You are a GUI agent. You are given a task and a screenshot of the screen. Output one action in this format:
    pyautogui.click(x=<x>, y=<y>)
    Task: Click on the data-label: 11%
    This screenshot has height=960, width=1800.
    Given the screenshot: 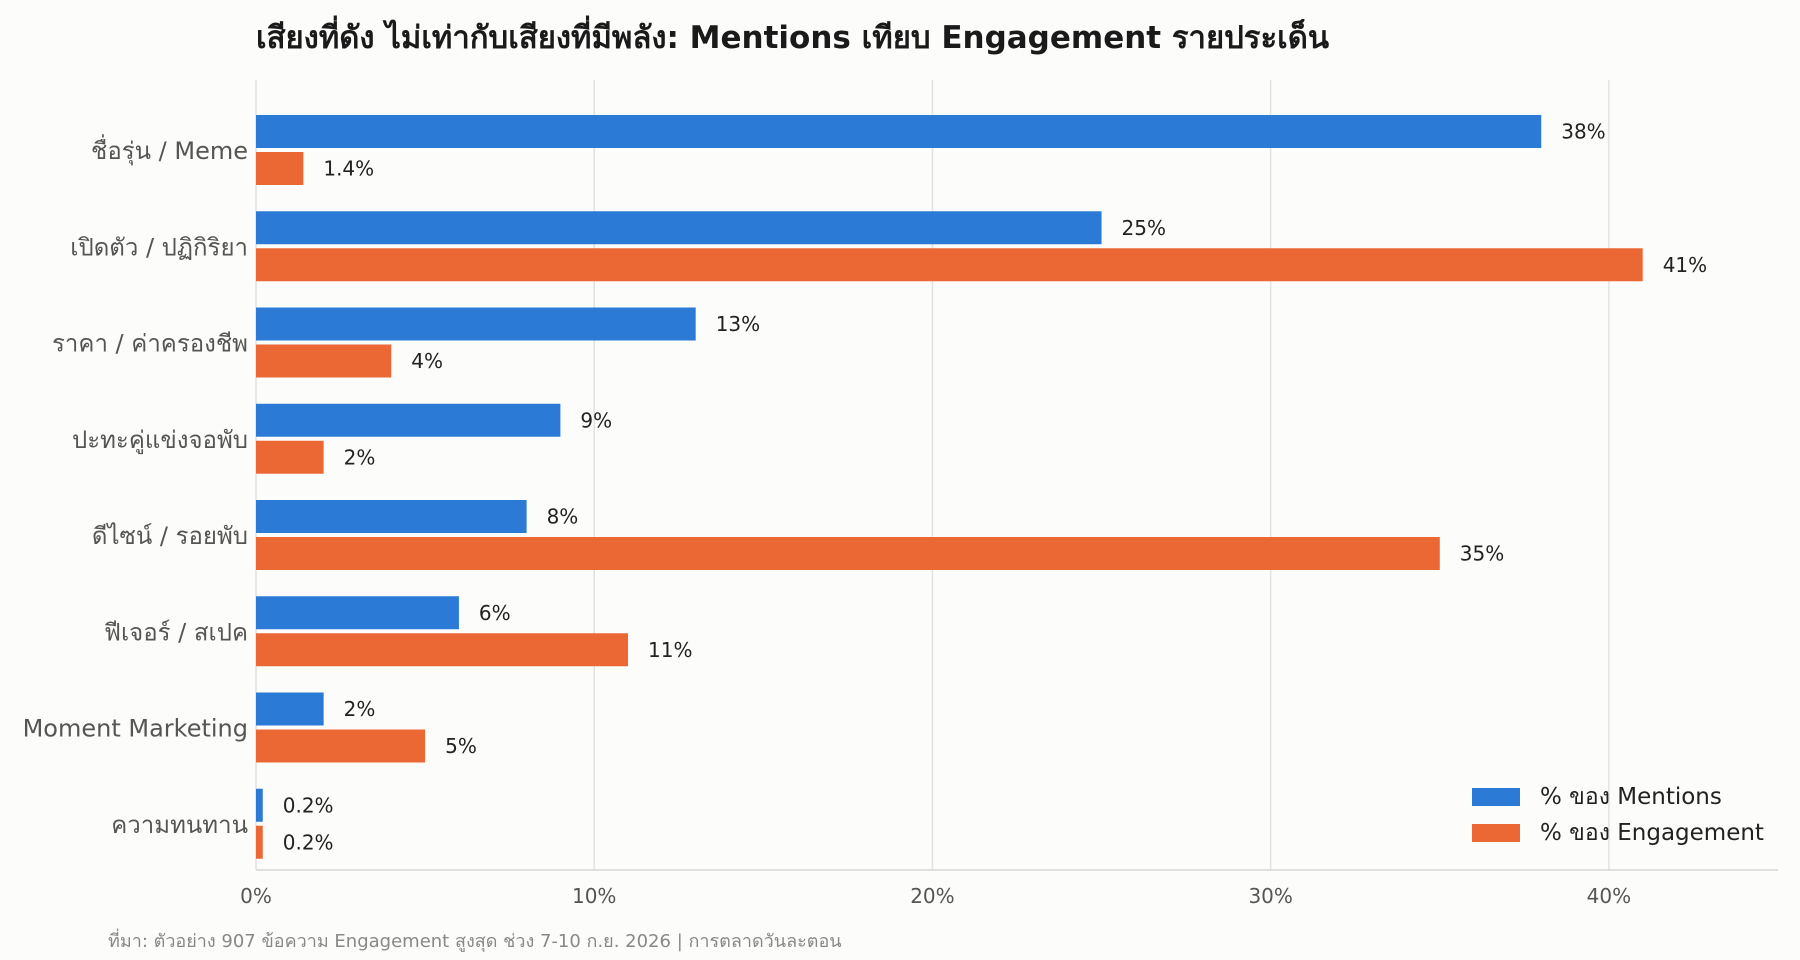 What is the action you would take?
    pyautogui.click(x=670, y=650)
    